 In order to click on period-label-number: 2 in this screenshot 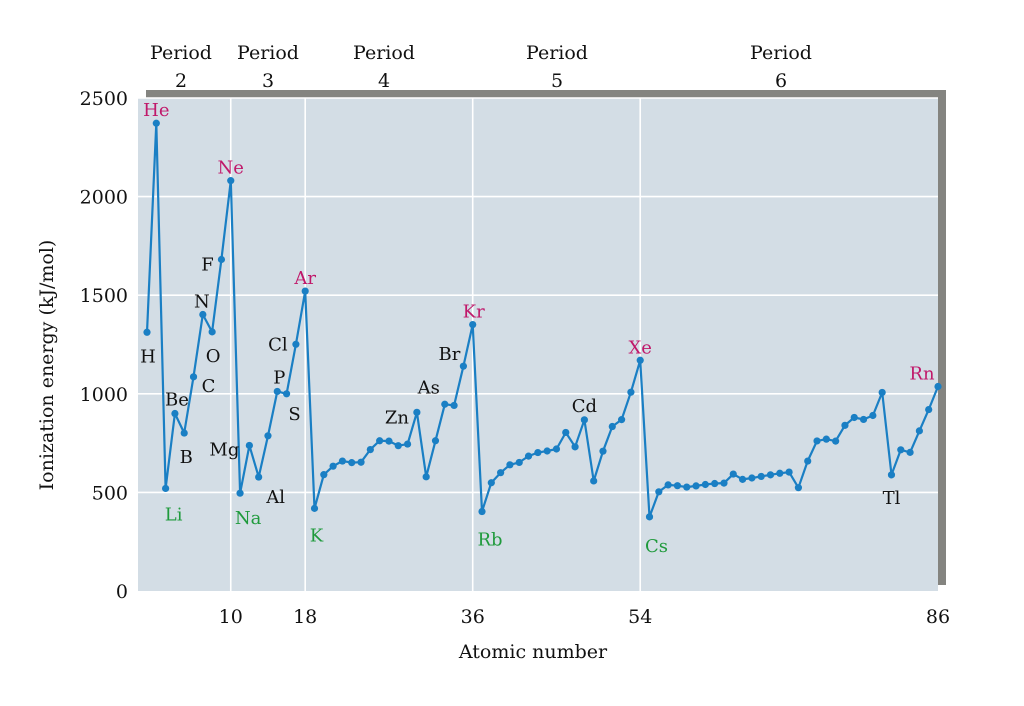, I will do `click(181, 81)`.